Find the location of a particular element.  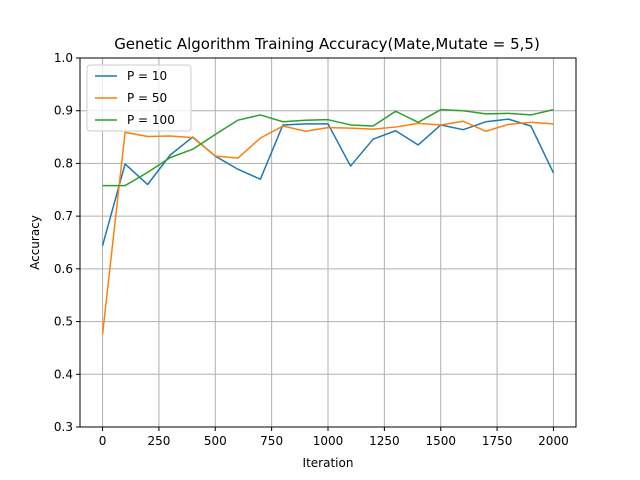

x-tick-label: 1750 is located at coordinates (497, 441).